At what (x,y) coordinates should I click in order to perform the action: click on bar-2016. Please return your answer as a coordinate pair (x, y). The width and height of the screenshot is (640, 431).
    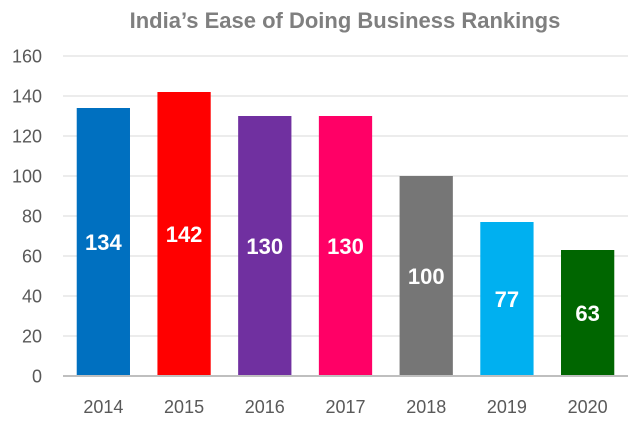
    Looking at the image, I should click on (265, 246).